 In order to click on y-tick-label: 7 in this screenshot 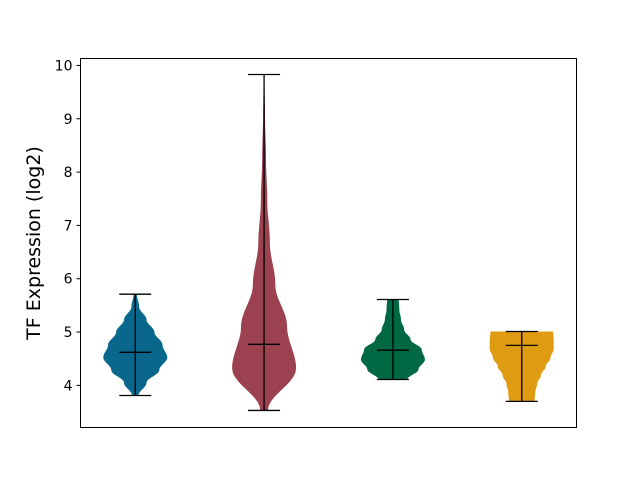, I will do `click(68, 226)`.